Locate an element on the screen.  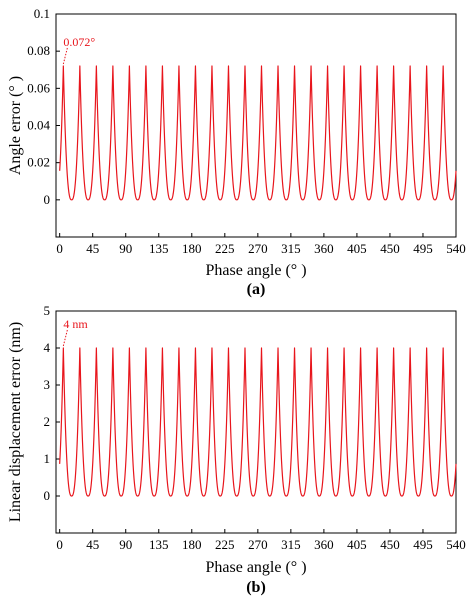
peak-annotation: 0.072° is located at coordinates (79, 42).